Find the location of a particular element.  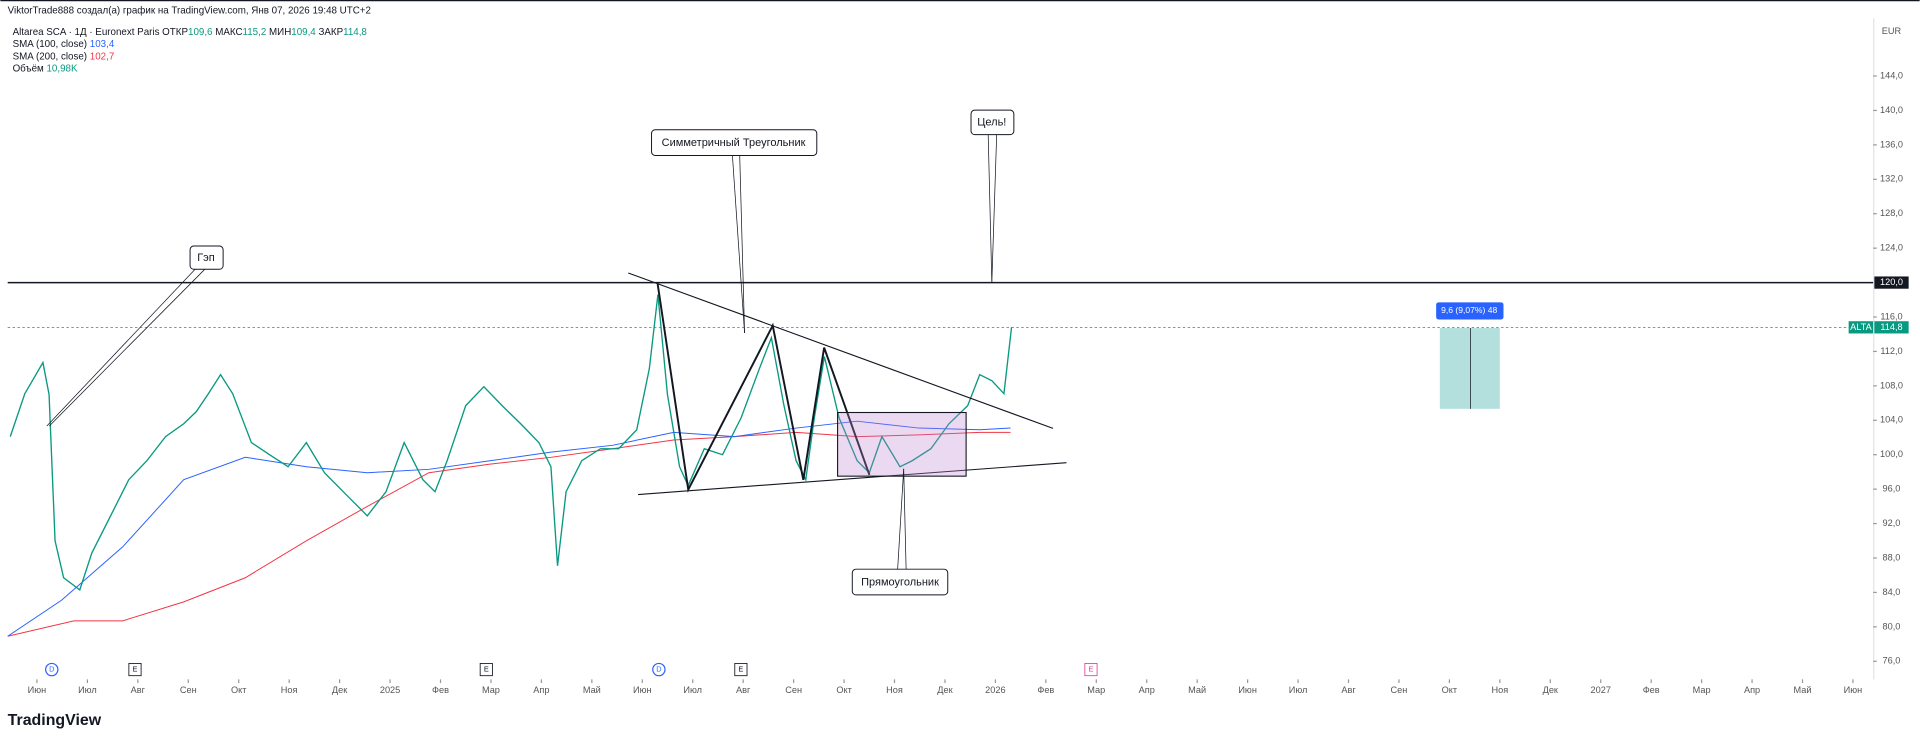

y-tick-label: 104,0 is located at coordinates (1891, 420).